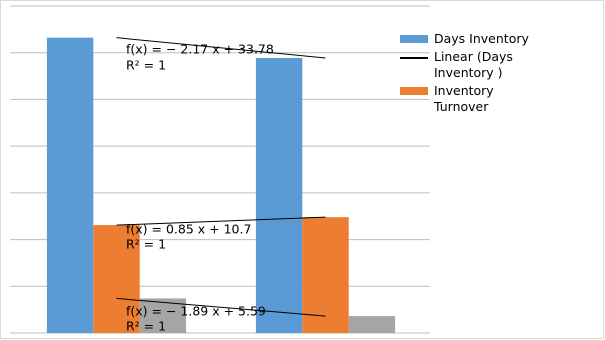 This screenshot has width=605, height=340. Describe the element at coordinates (464, 98) in the screenshot. I see `legend-label: Inventory Turnover` at that location.